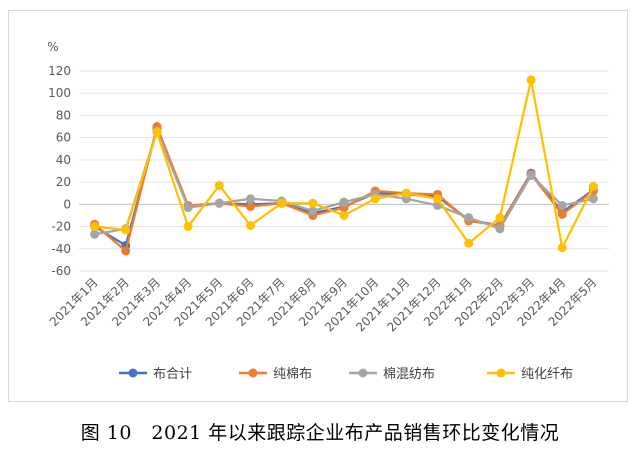 The image size is (640, 459). I want to click on legend-label: 棉混纺布, so click(409, 374).